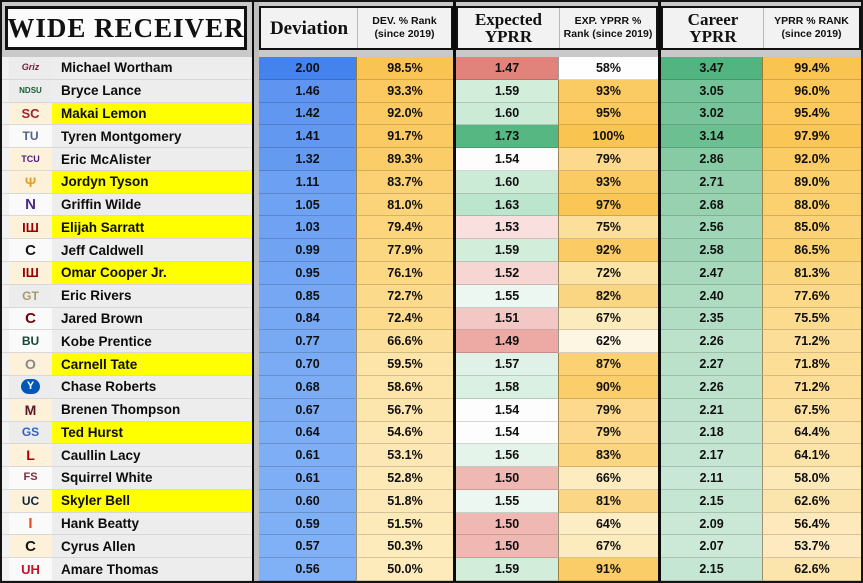 This screenshot has width=863, height=583. Describe the element at coordinates (711, 205) in the screenshot. I see `career-yprr-cell: 2.68` at that location.